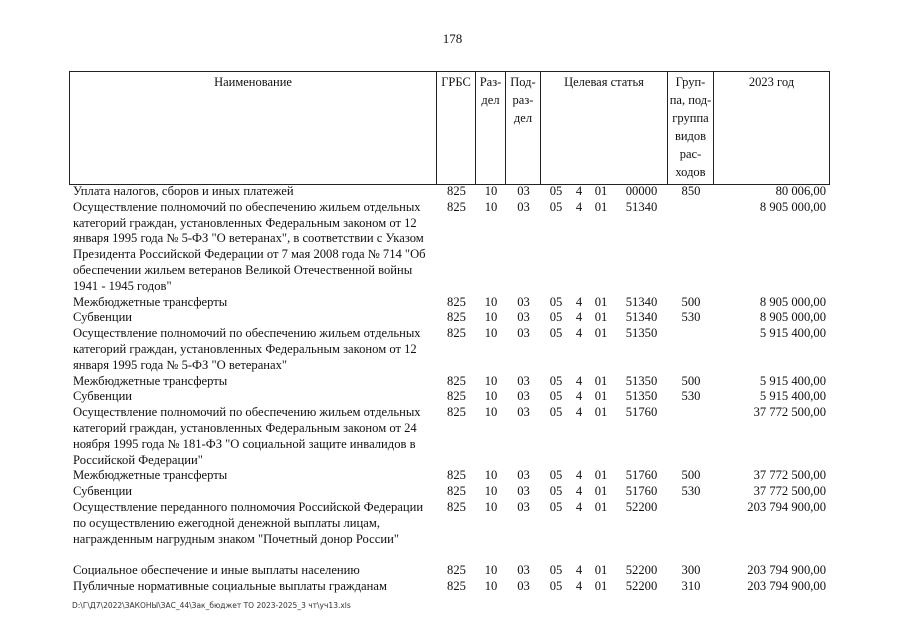  I want to click on header-group: Груп- па, под- группа видов рас- ходов, so click(691, 128).